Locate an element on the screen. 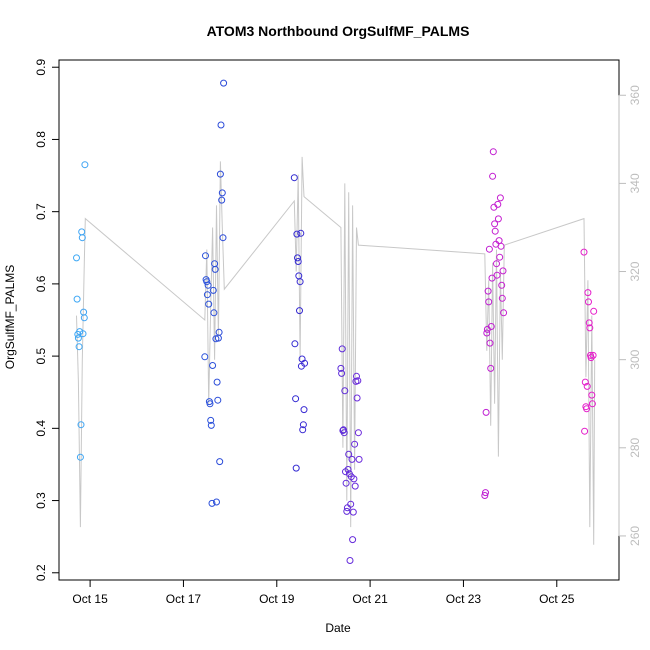 Image resolution: width=650 pixels, height=650 pixels. y-tick-label: 0.8 is located at coordinates (41, 139).